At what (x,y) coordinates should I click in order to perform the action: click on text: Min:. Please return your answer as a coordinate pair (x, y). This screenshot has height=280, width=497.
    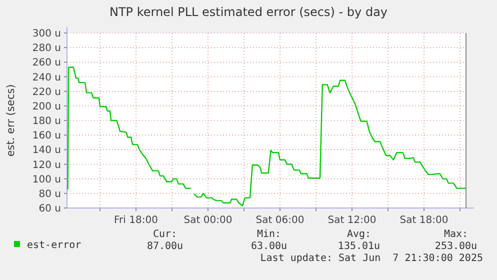
    Looking at the image, I should click on (269, 234).